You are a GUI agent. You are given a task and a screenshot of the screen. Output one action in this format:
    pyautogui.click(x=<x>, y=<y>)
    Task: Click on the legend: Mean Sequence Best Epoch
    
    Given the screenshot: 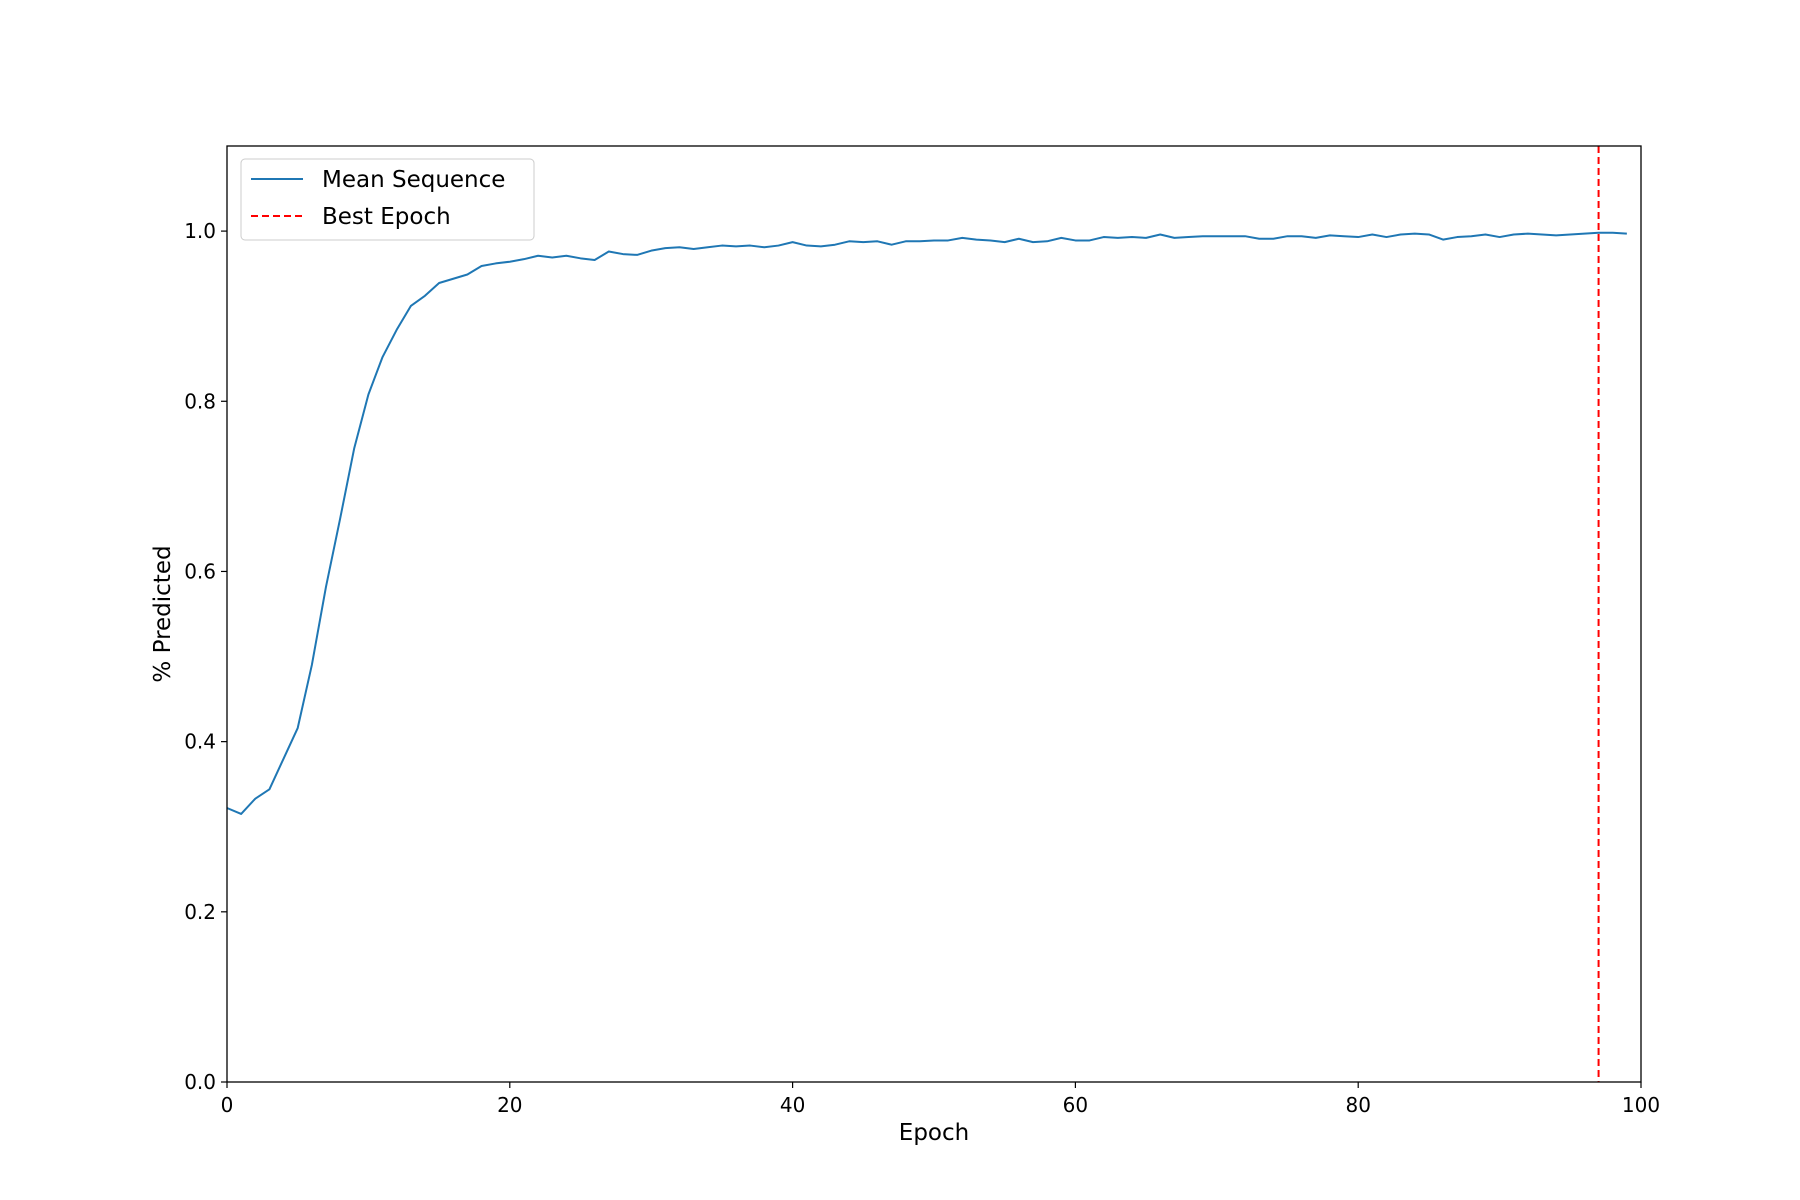 What is the action you would take?
    pyautogui.click(x=387, y=199)
    